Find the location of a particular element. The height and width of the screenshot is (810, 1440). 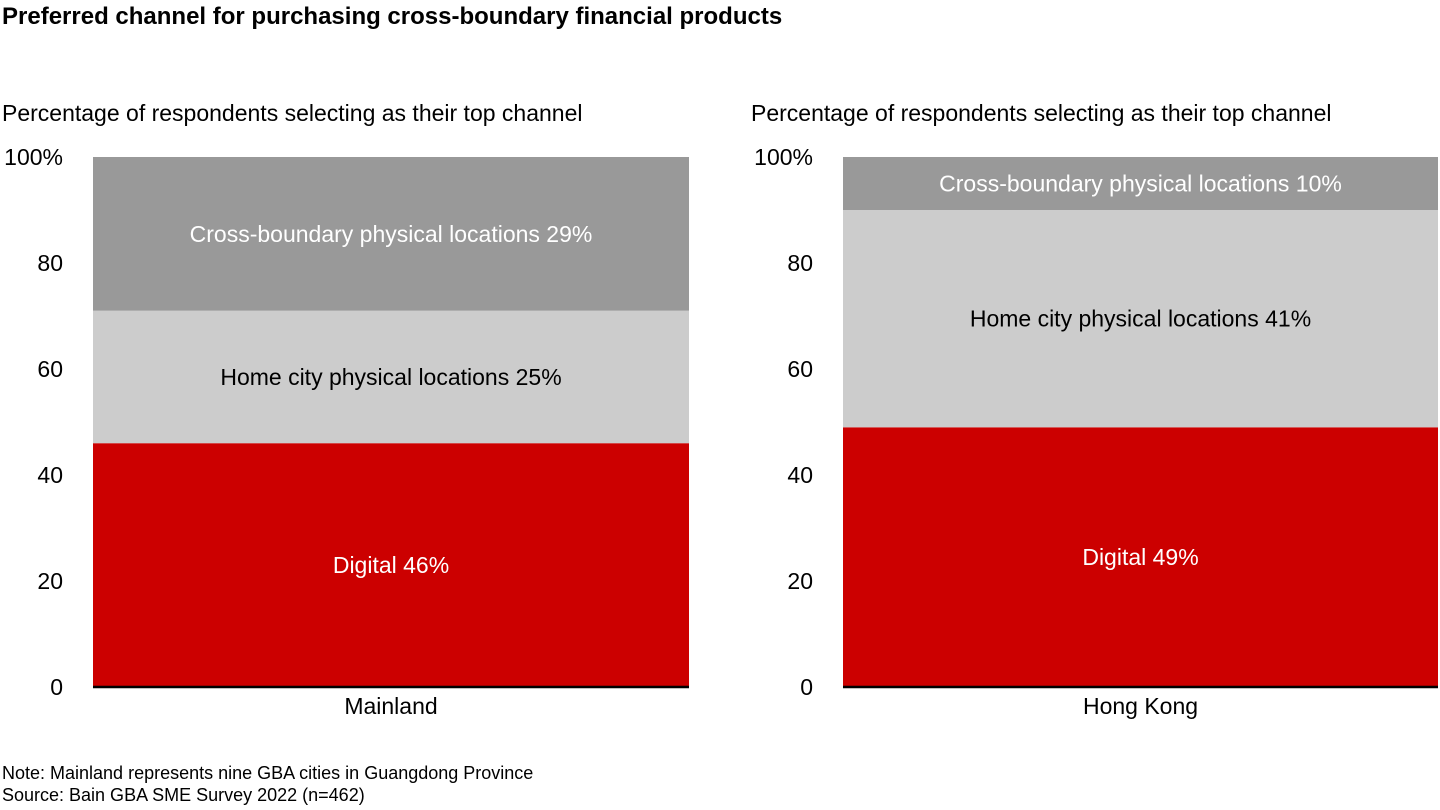

hong-kong-ytick-label: 0 is located at coordinates (806, 687).